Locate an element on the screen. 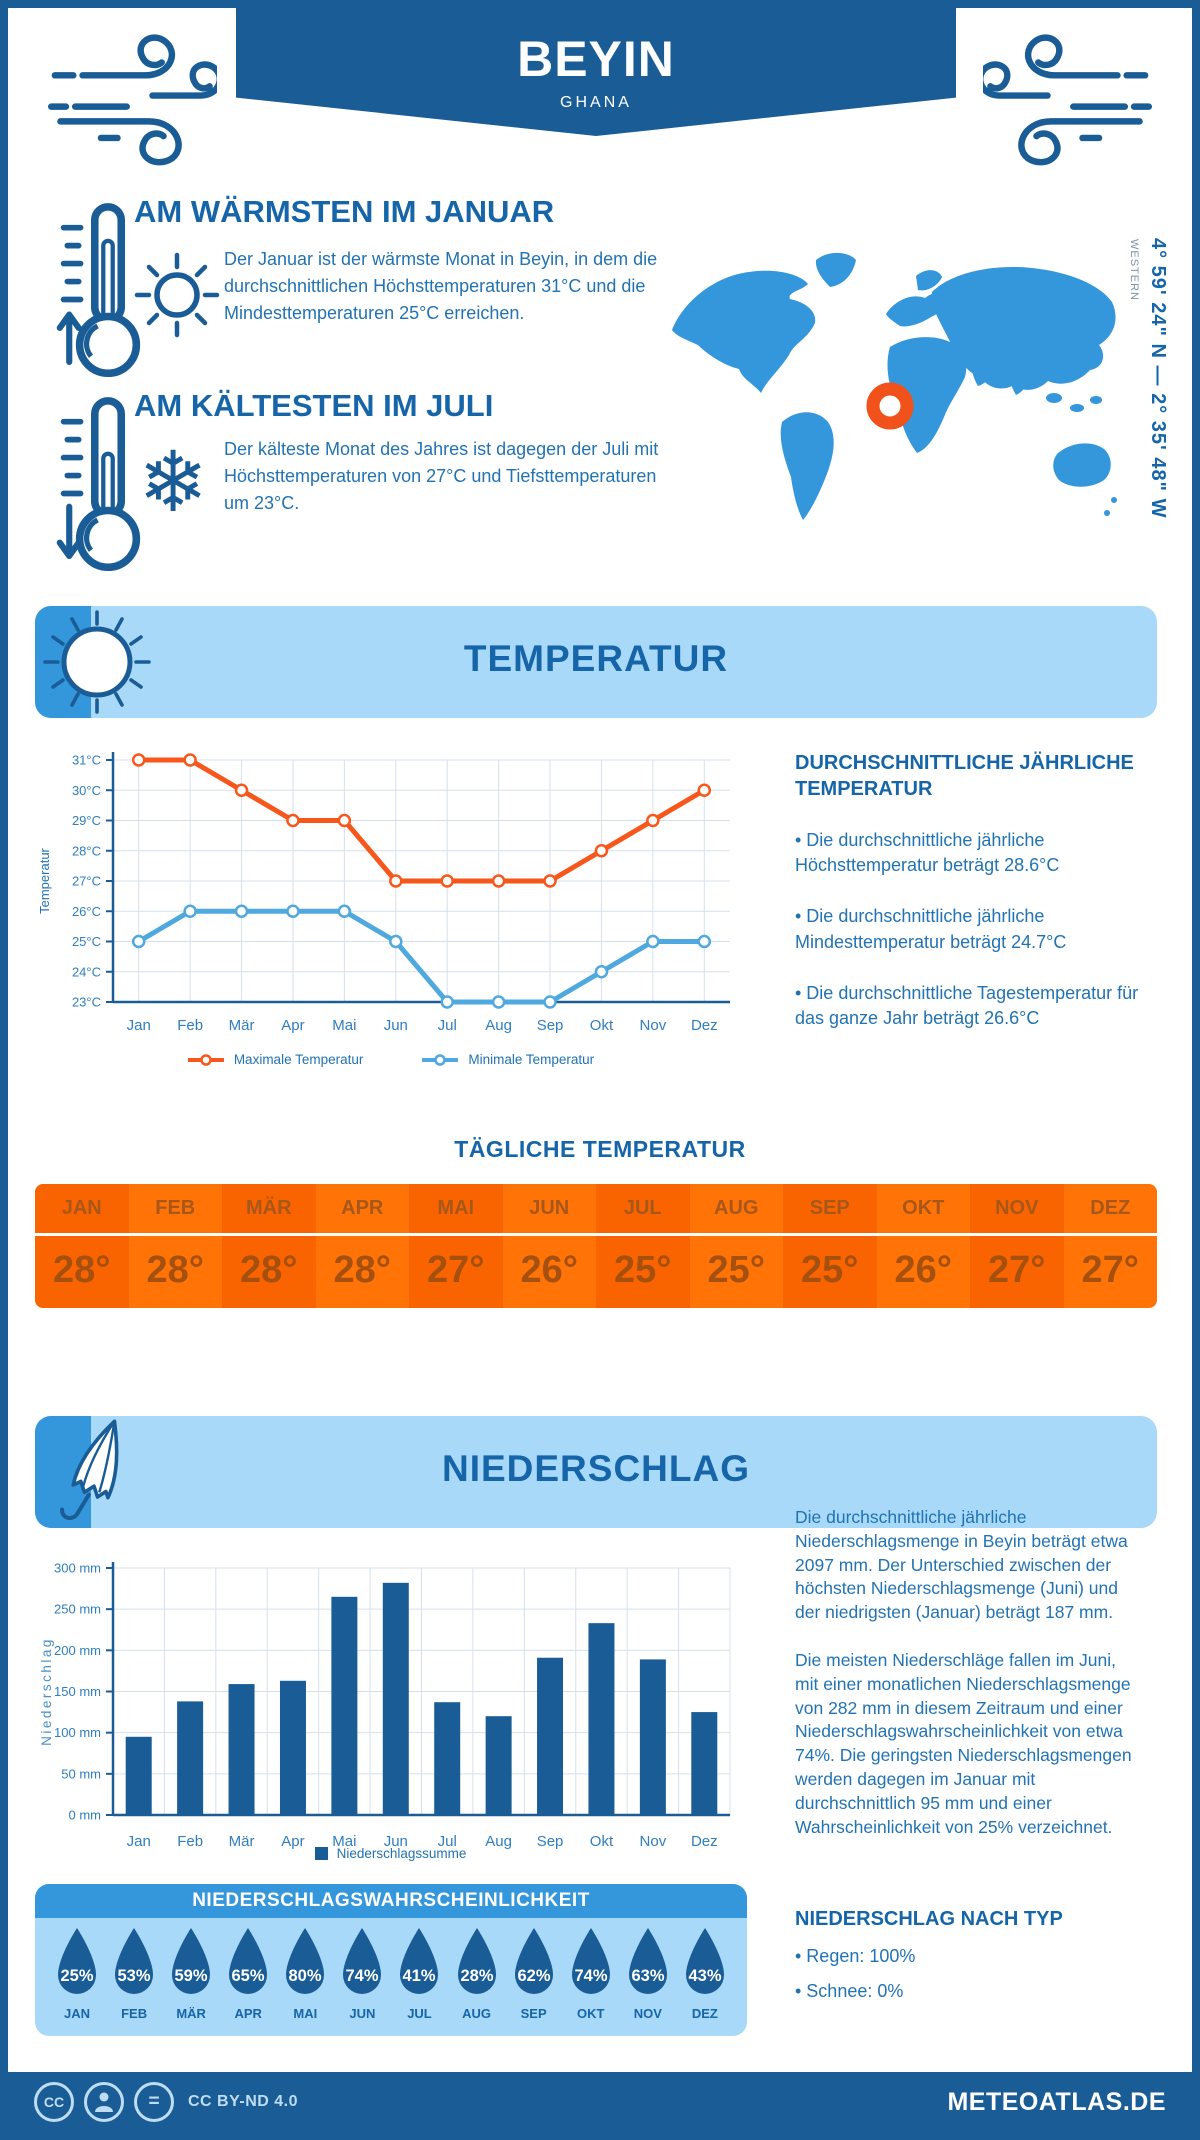  probability-drop: 28% AUG is located at coordinates (477, 1973).